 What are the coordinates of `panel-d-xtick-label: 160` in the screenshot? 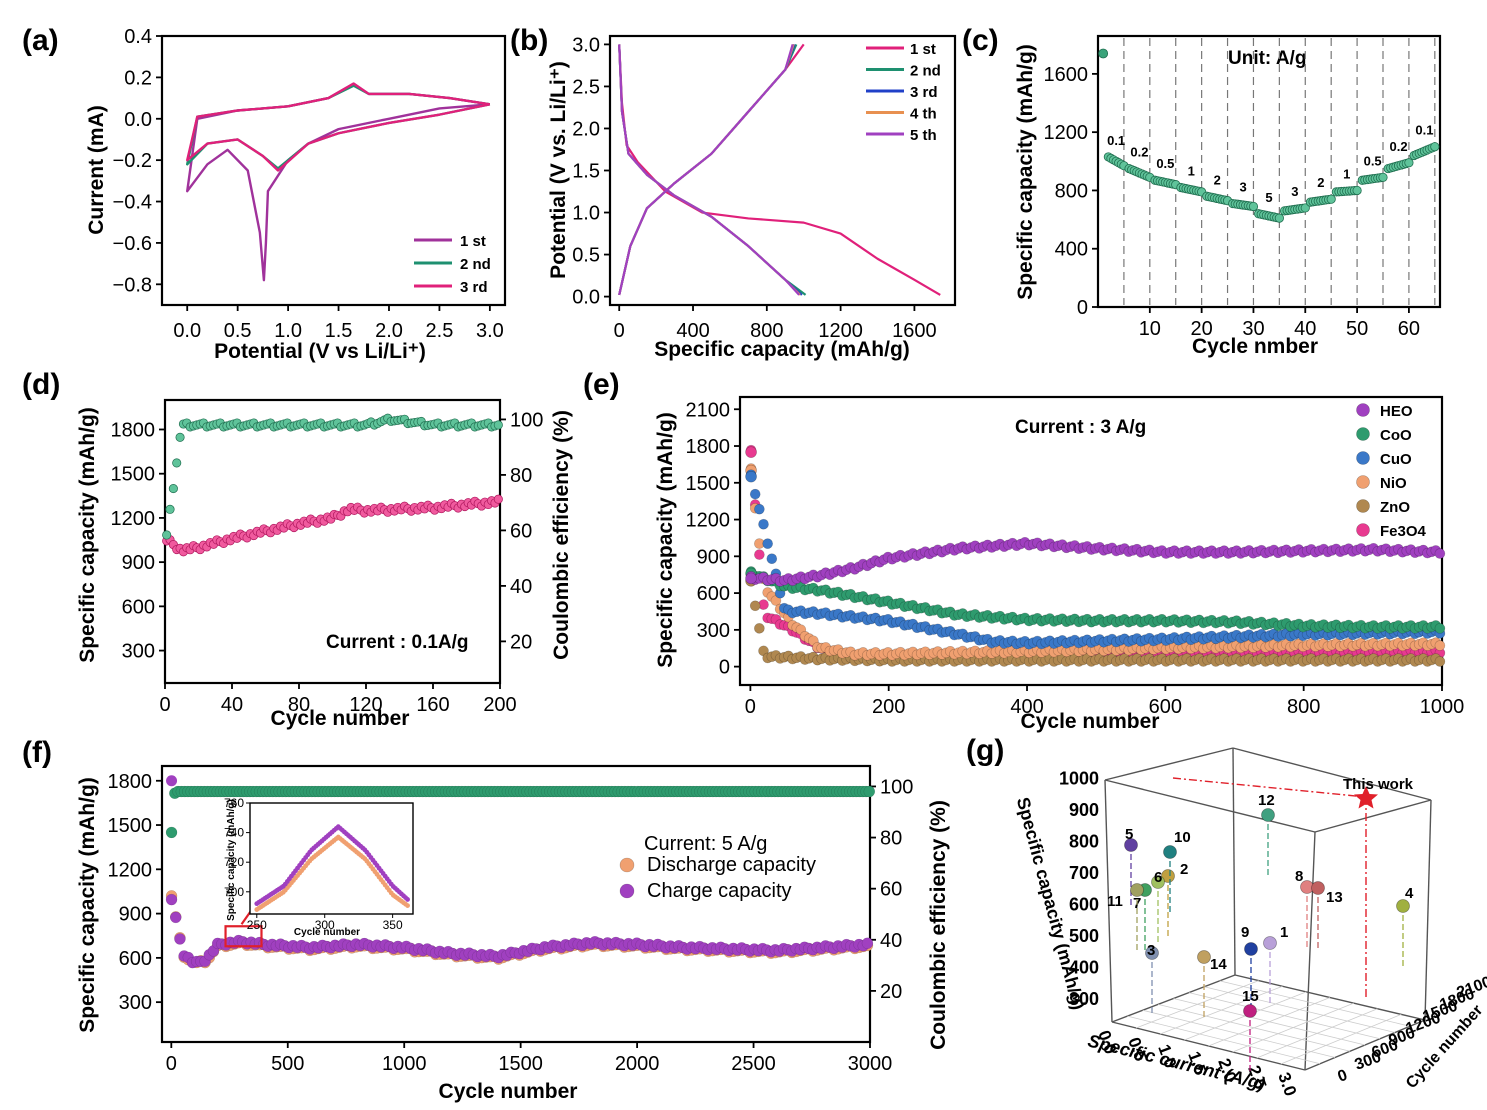 It's located at (432, 705).